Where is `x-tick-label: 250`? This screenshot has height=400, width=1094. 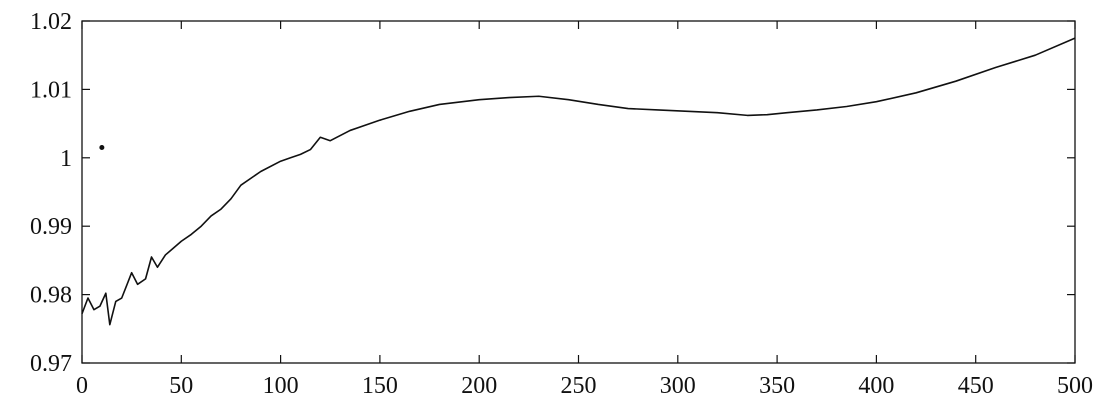
x-tick-label: 250 is located at coordinates (579, 386).